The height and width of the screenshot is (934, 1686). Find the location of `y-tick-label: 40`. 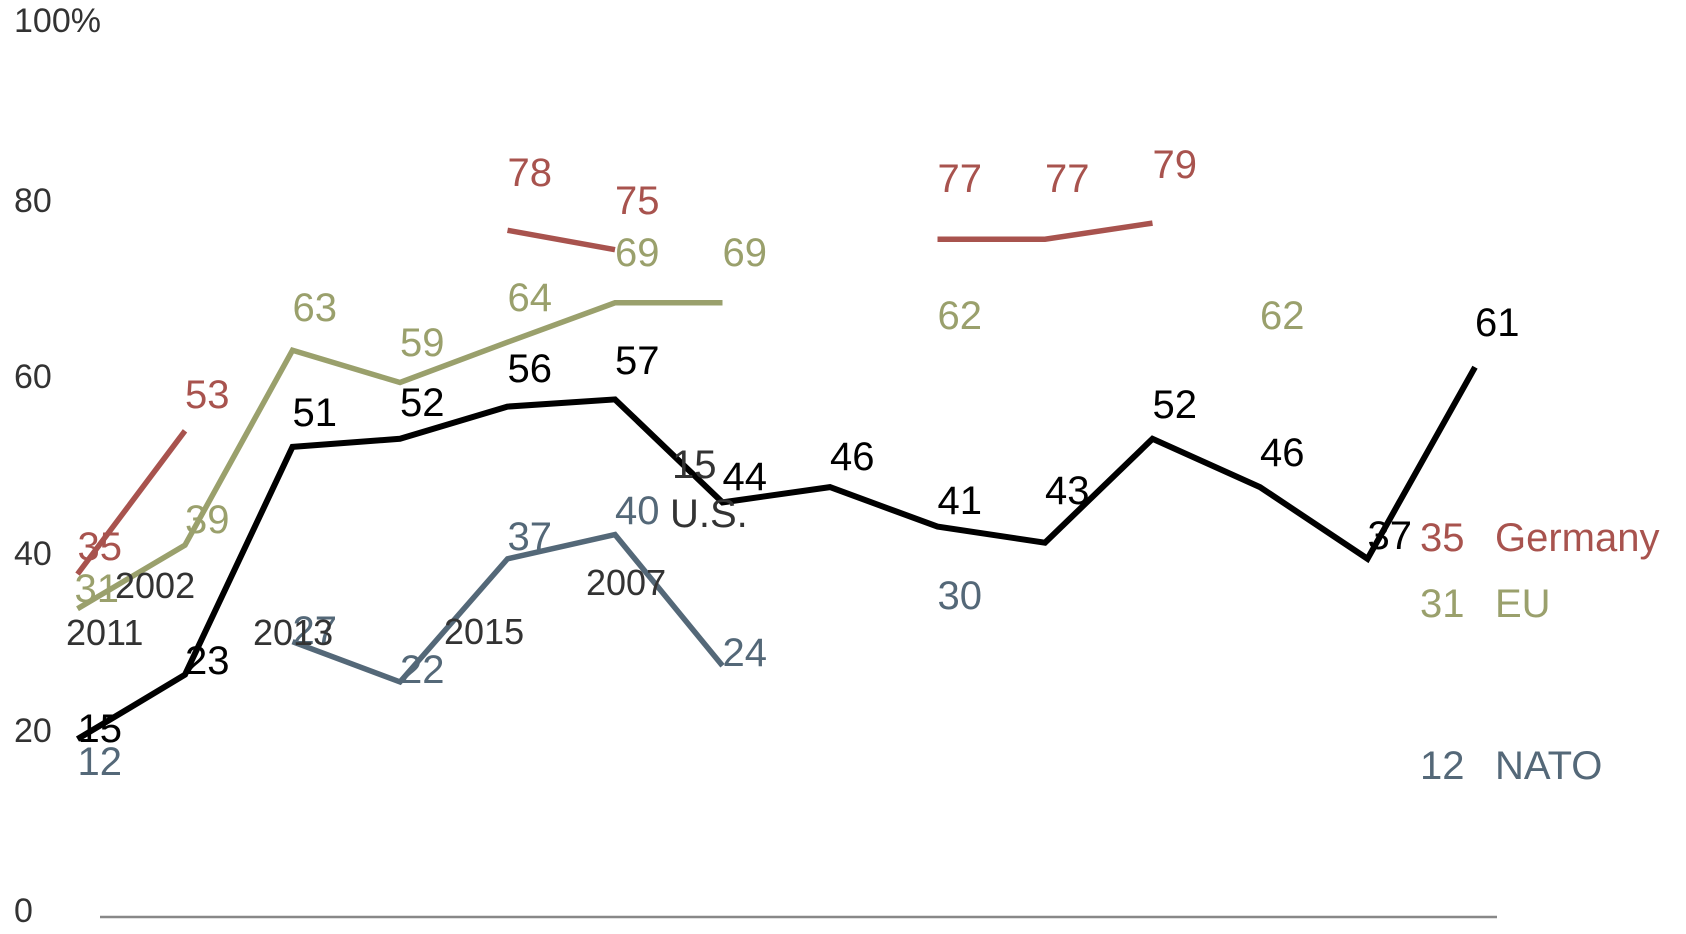

y-tick-label: 40 is located at coordinates (33, 554).